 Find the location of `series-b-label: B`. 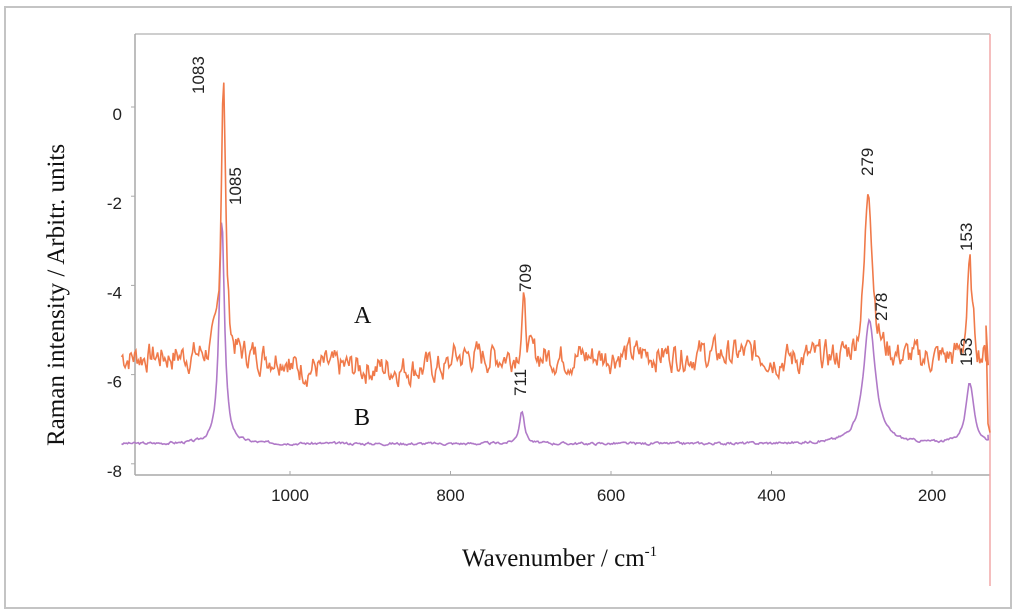

series-b-label: B is located at coordinates (362, 418).